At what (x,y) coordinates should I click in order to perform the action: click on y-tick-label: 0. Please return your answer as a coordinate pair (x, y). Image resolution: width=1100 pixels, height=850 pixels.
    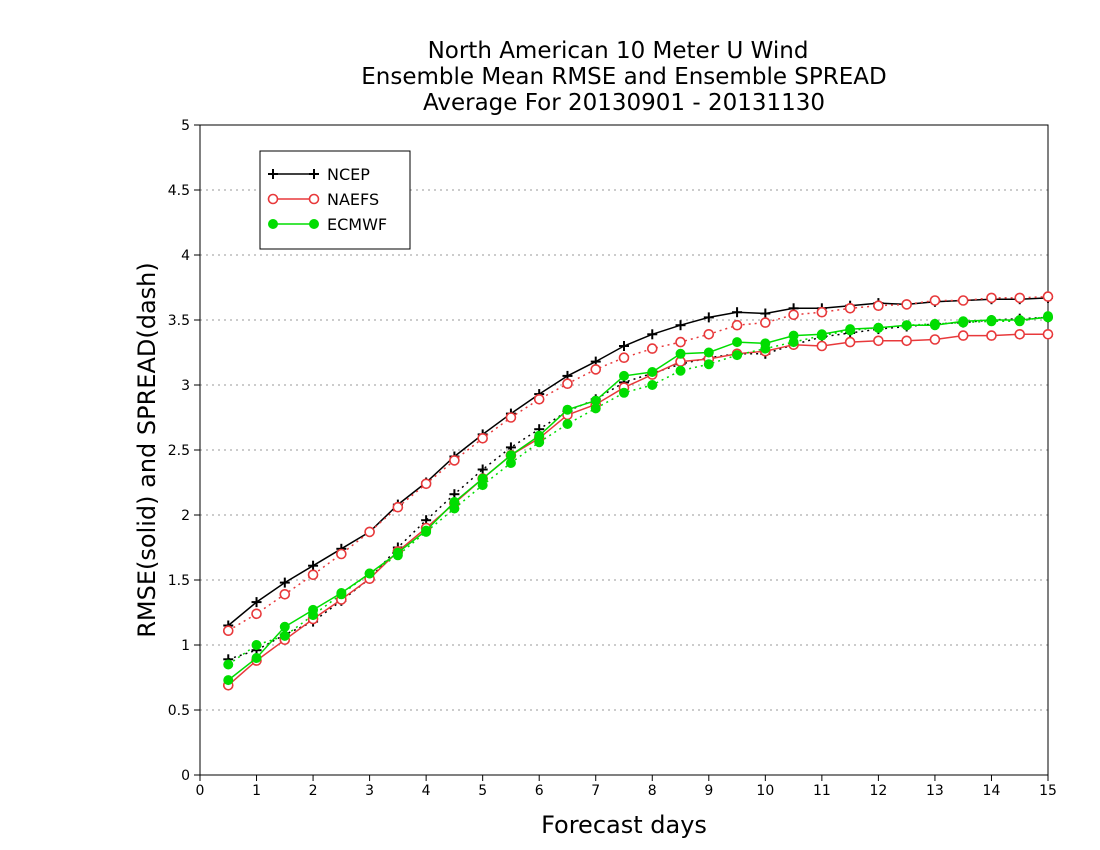
    Looking at the image, I should click on (185, 776).